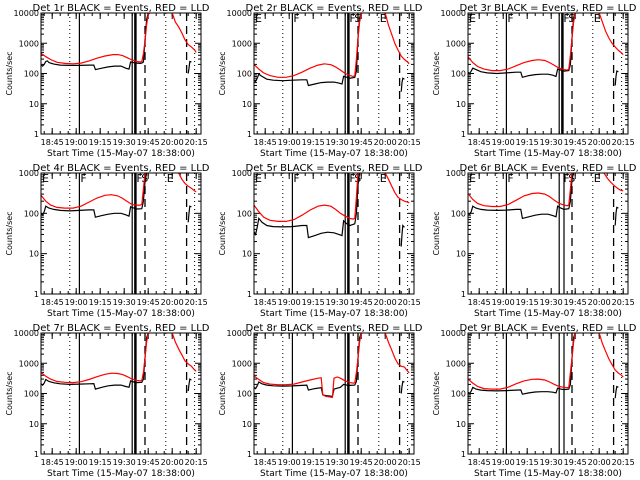  Describe the element at coordinates (334, 328) in the screenshot. I see `panel-title: Det 8r BLACK = Events, RED = LLD` at that location.